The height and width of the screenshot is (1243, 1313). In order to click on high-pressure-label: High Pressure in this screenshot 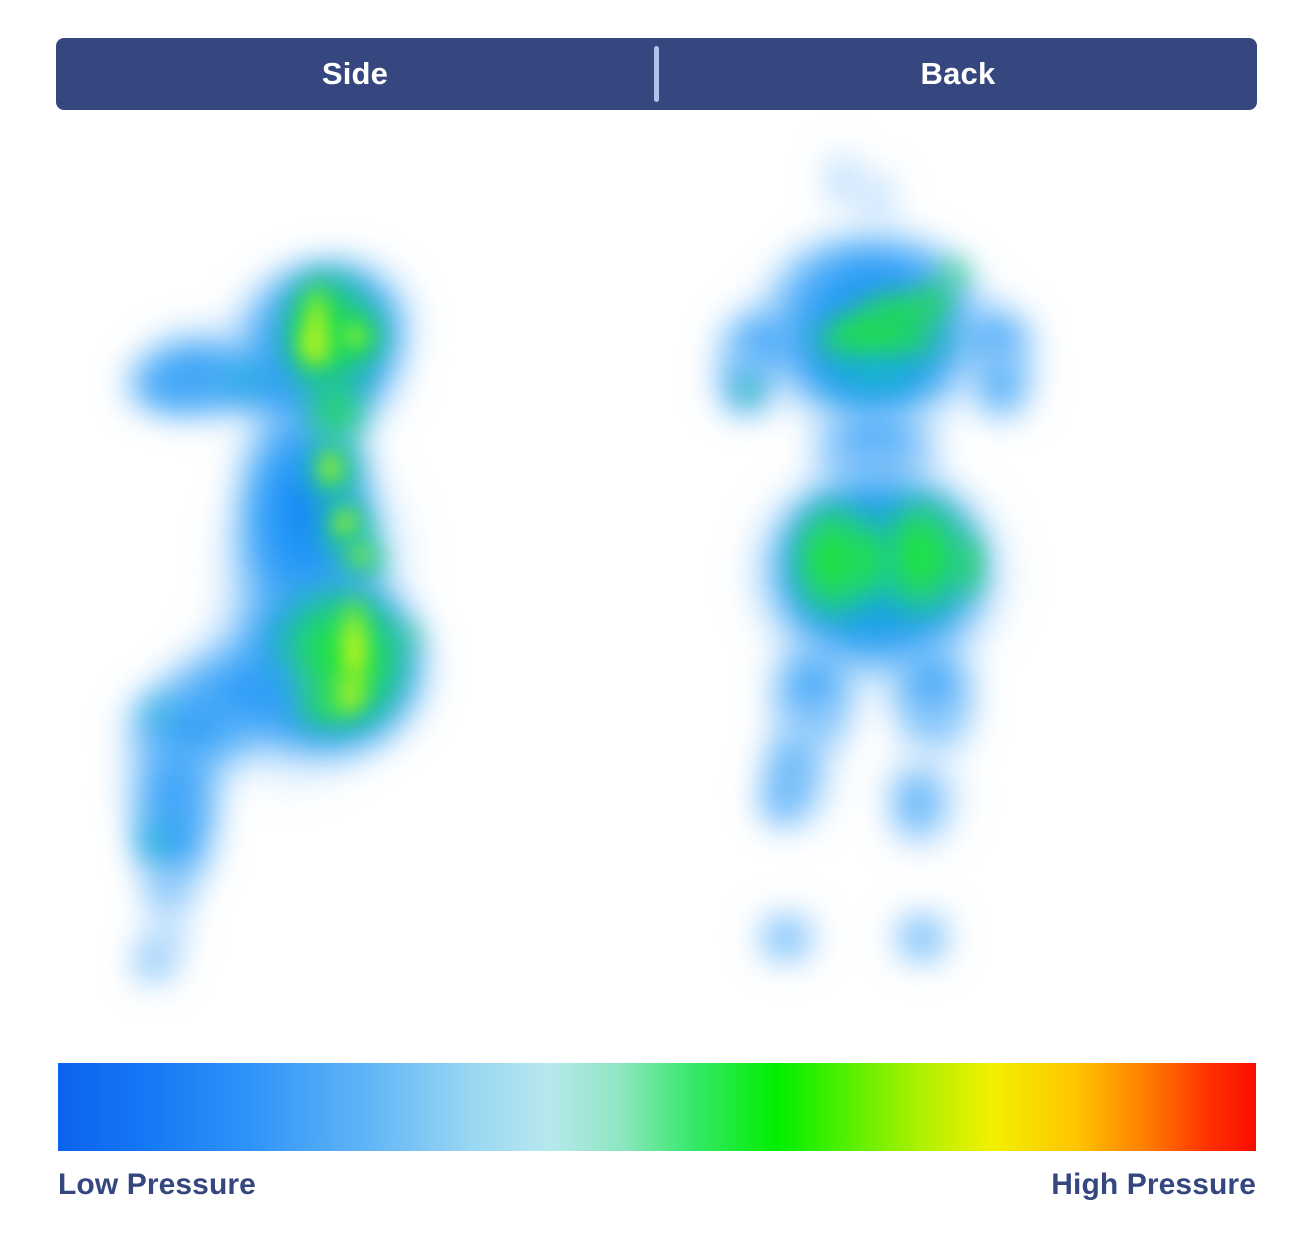, I will do `click(1153, 1184)`.